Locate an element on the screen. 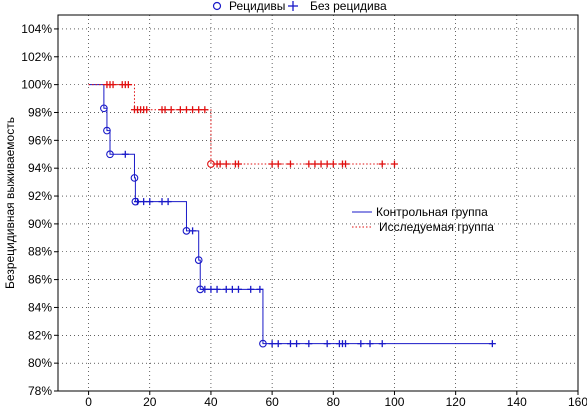  marker-legend: Рецидивы Без рецидива is located at coordinates (299, 6).